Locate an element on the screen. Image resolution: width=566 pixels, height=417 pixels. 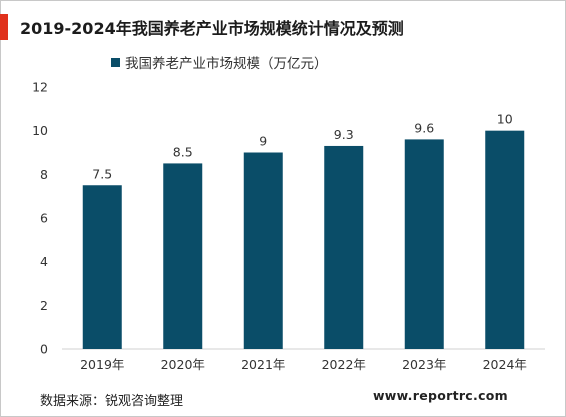
x-tick-label: 2021年 is located at coordinates (263, 364).